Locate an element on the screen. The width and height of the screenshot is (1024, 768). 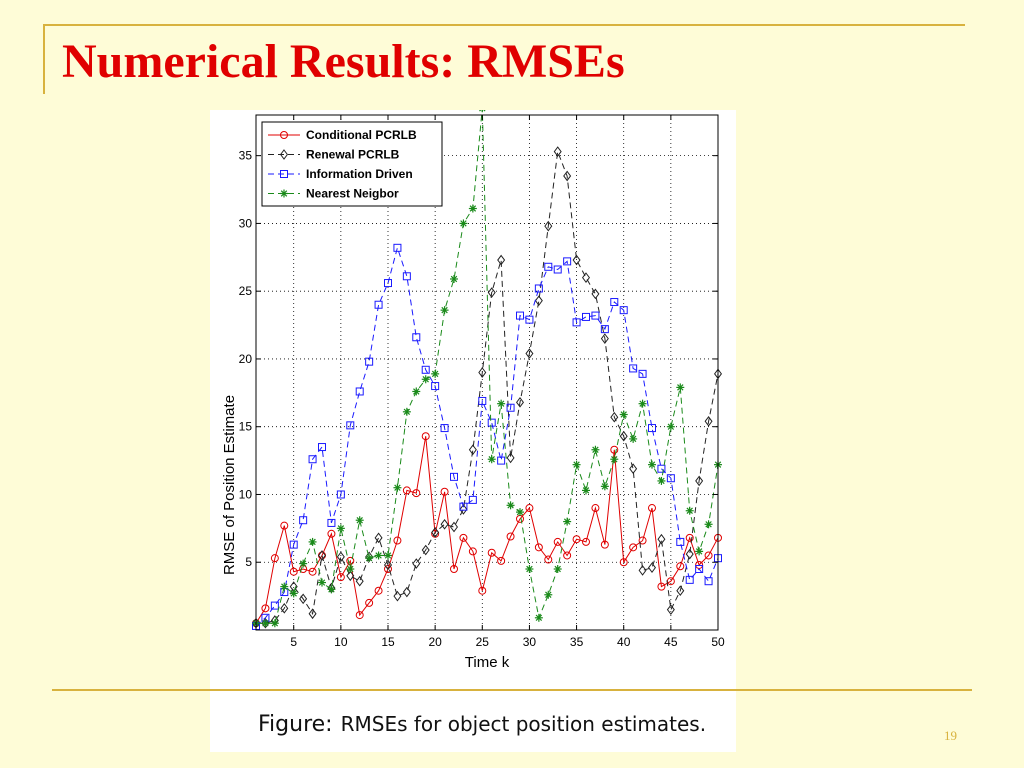
legend-item: Conditional PCRLB is located at coordinates (342, 135).